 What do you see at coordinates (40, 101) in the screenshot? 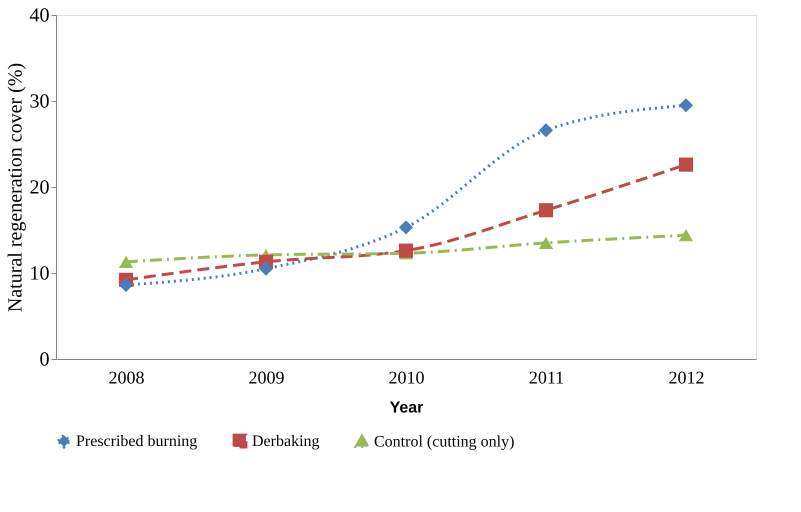
I see `y-tick-label: 30` at bounding box center [40, 101].